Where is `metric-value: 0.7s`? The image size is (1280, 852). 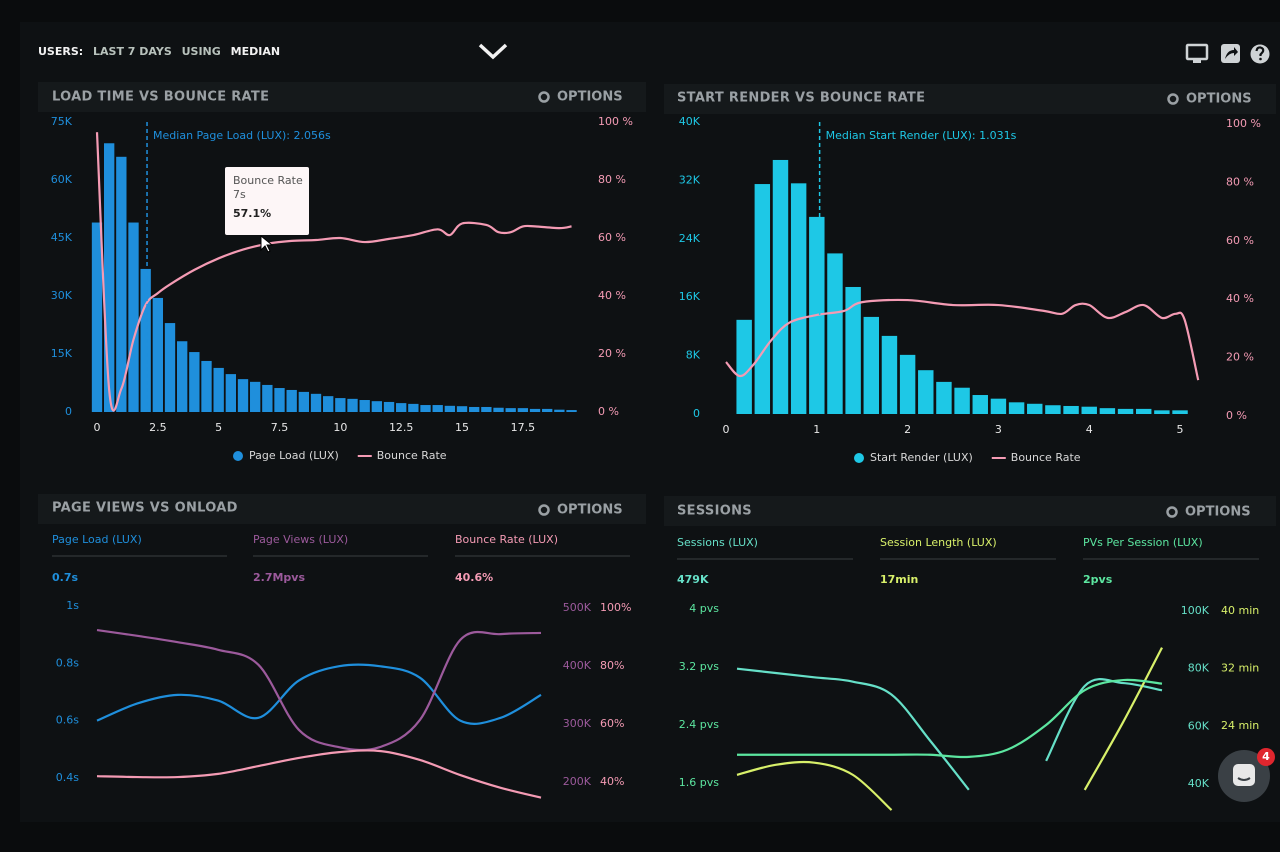
metric-value: 0.7s is located at coordinates (65, 577).